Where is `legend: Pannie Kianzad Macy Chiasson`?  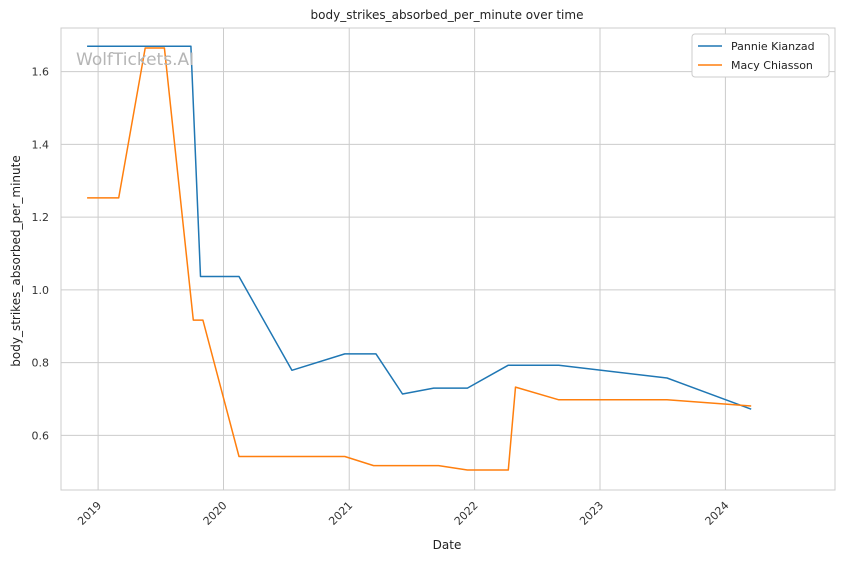 legend: Pannie Kianzad Macy Chiasson is located at coordinates (760, 55).